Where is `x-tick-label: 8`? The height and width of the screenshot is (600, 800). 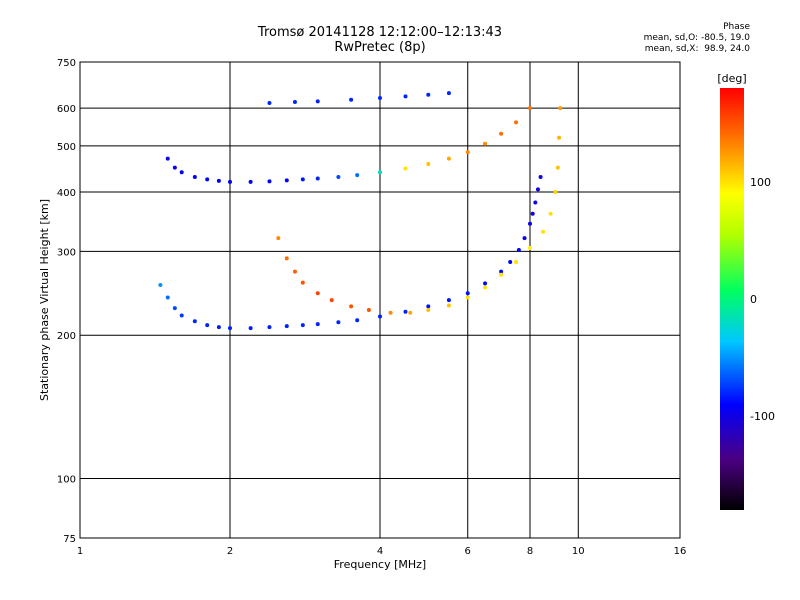
x-tick-label: 8 is located at coordinates (530, 551).